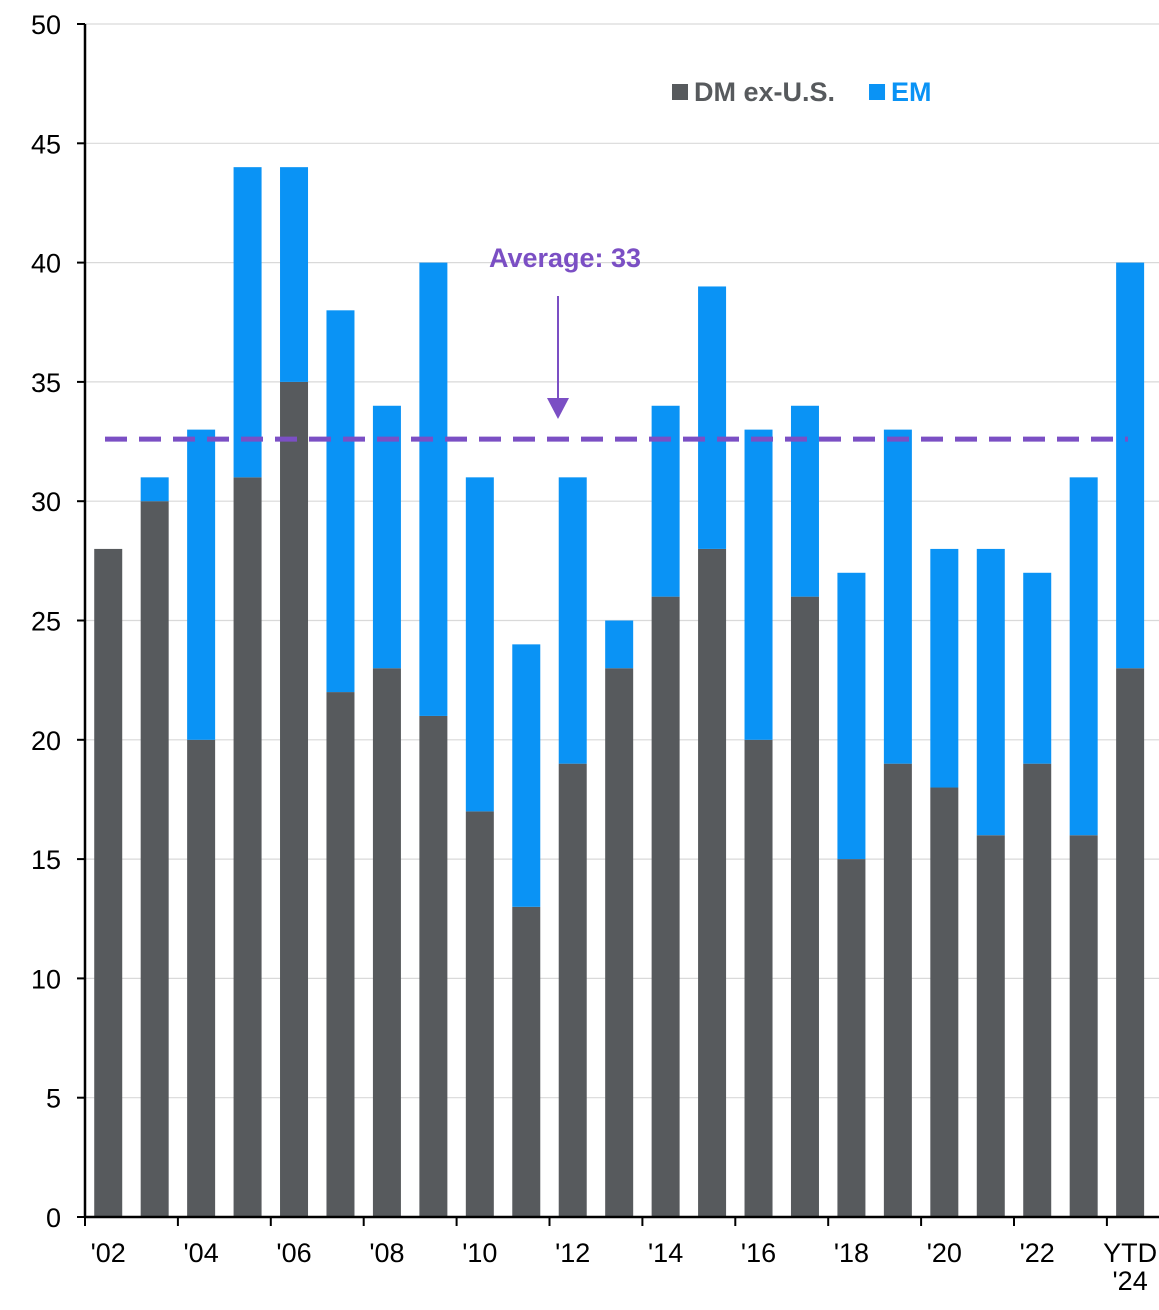 The image size is (1159, 1310). Describe the element at coordinates (1130, 1267) in the screenshot. I see `x-tick-label: YTD '24` at that location.